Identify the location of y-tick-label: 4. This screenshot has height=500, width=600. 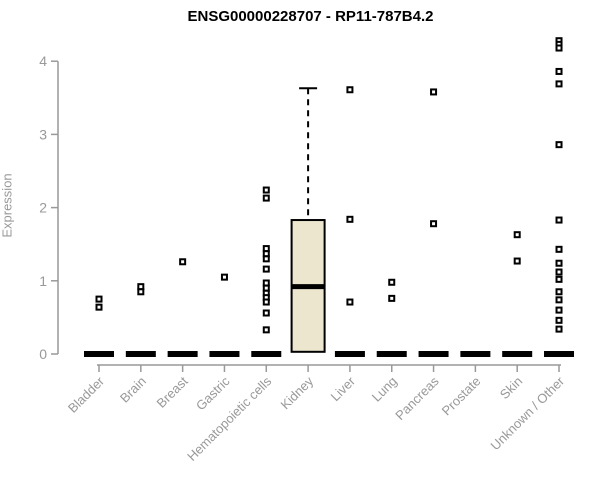
(43, 61).